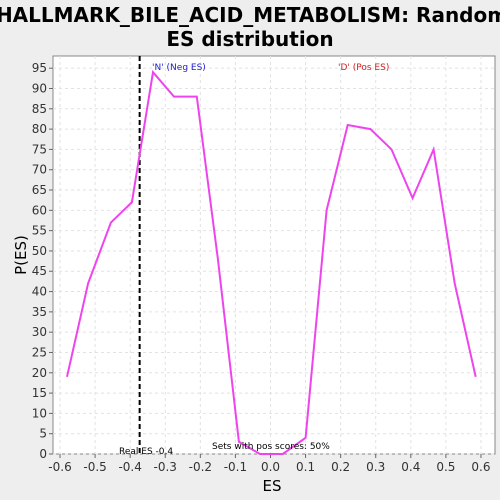 The width and height of the screenshot is (500, 500). Describe the element at coordinates (94, 467) in the screenshot. I see `x-tick-label: -0.5` at that location.